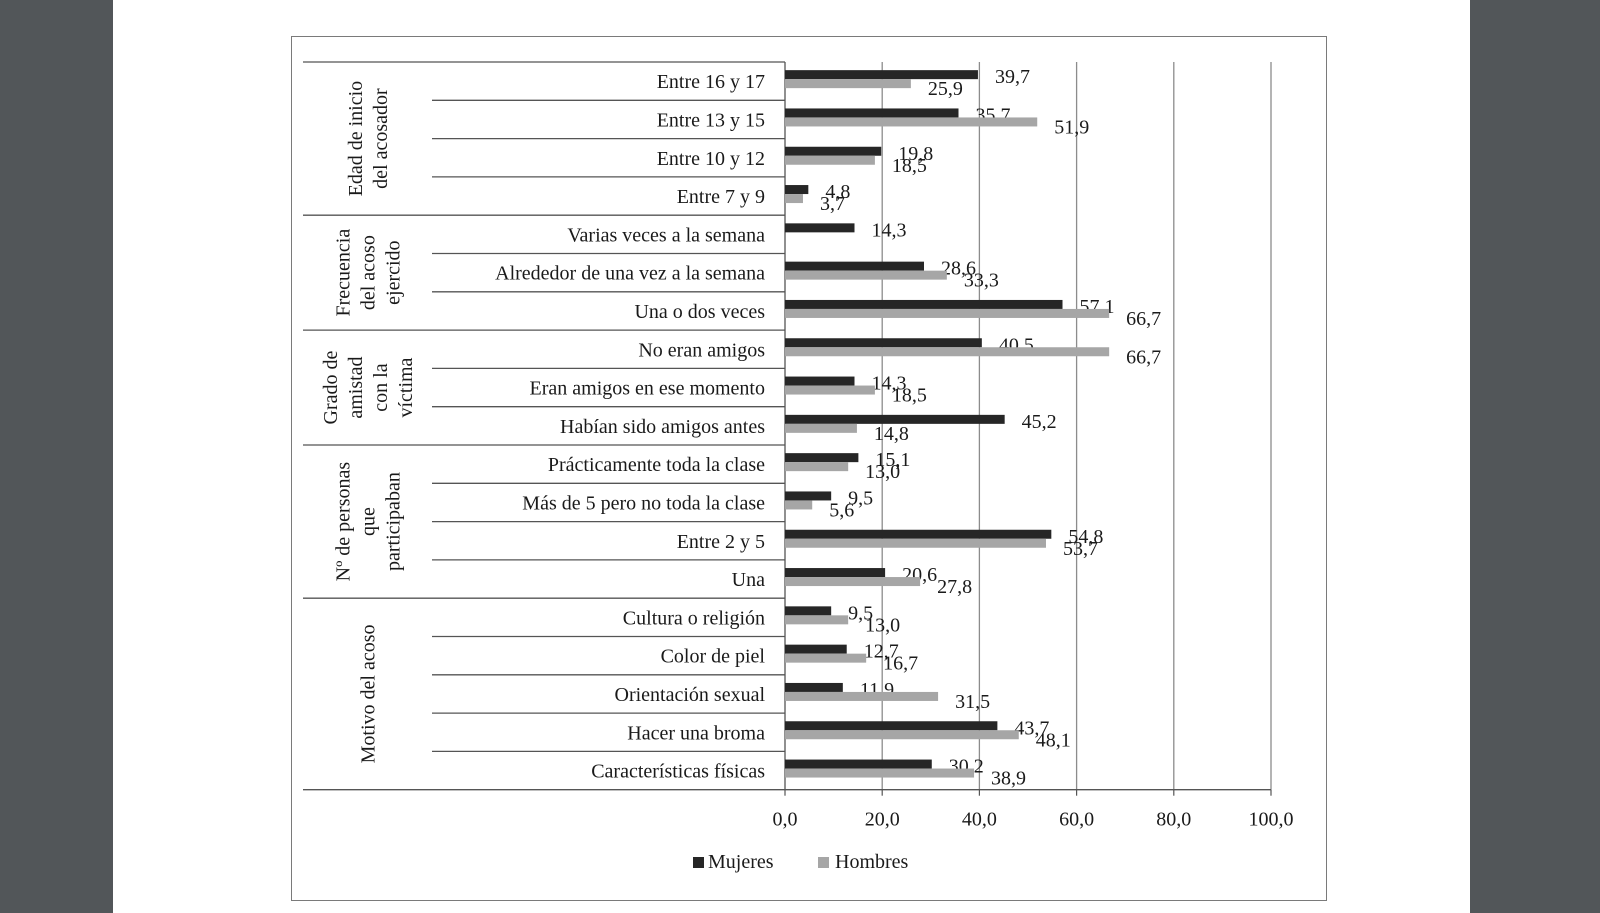  Describe the element at coordinates (1039, 422) in the screenshot. I see `value-label-mujeres: 45,2` at that location.